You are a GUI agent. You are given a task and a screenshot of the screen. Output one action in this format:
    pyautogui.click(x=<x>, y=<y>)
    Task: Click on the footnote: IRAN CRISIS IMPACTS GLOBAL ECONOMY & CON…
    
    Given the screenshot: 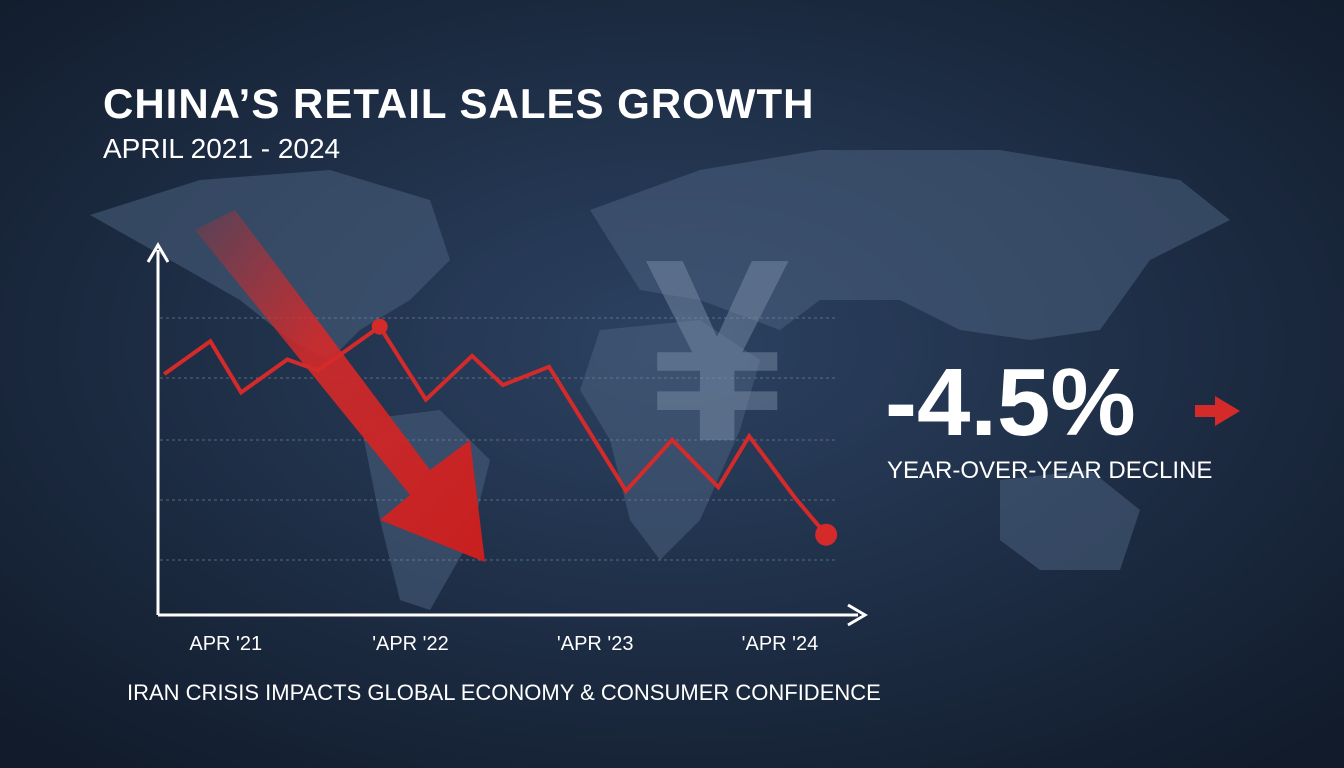 What is the action you would take?
    pyautogui.click(x=504, y=692)
    